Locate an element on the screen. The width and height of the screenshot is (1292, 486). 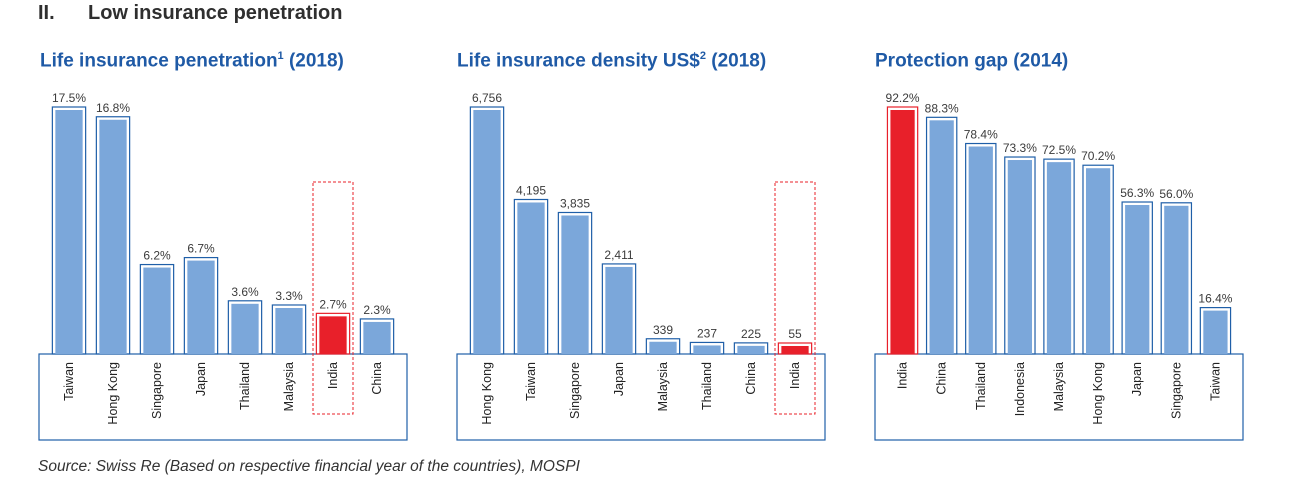
value-label-india: 92.2% is located at coordinates (903, 98).